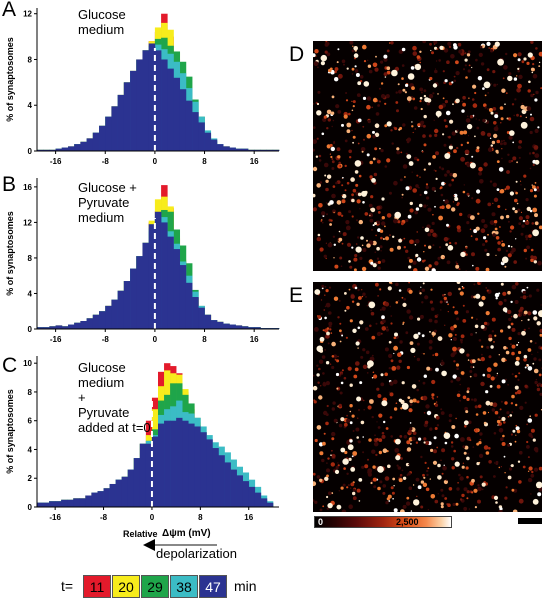 The height and width of the screenshot is (599, 546). Describe the element at coordinates (97, 586) in the screenshot. I see `time-legend-box-11: 11` at that location.